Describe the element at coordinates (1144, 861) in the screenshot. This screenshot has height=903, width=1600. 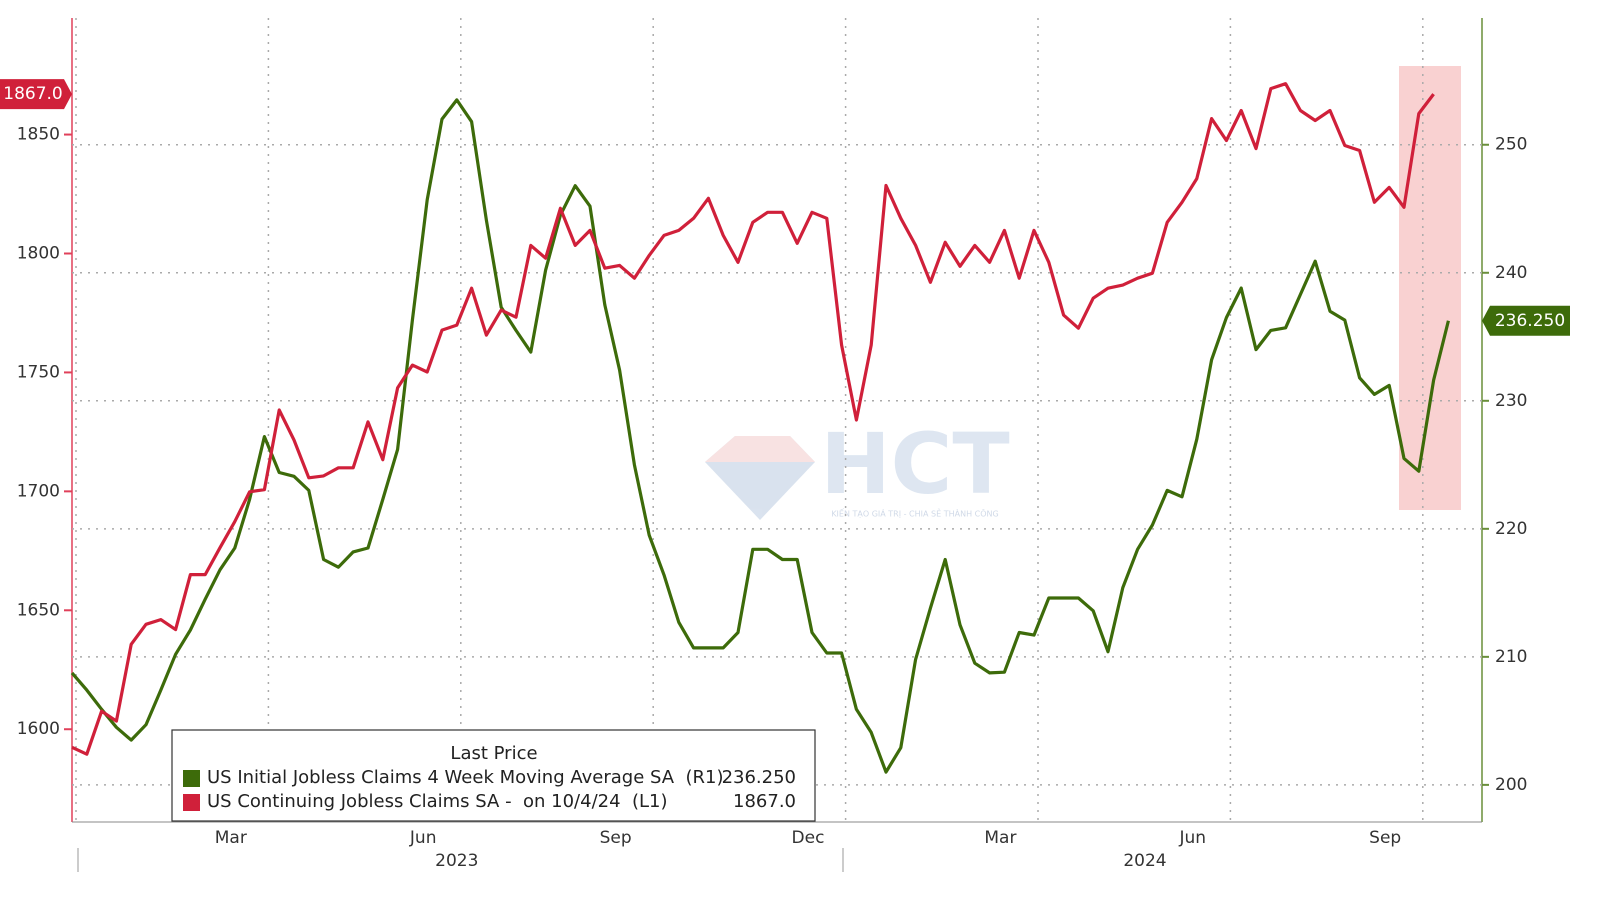
I see `x-group-label: 2024` at that location.